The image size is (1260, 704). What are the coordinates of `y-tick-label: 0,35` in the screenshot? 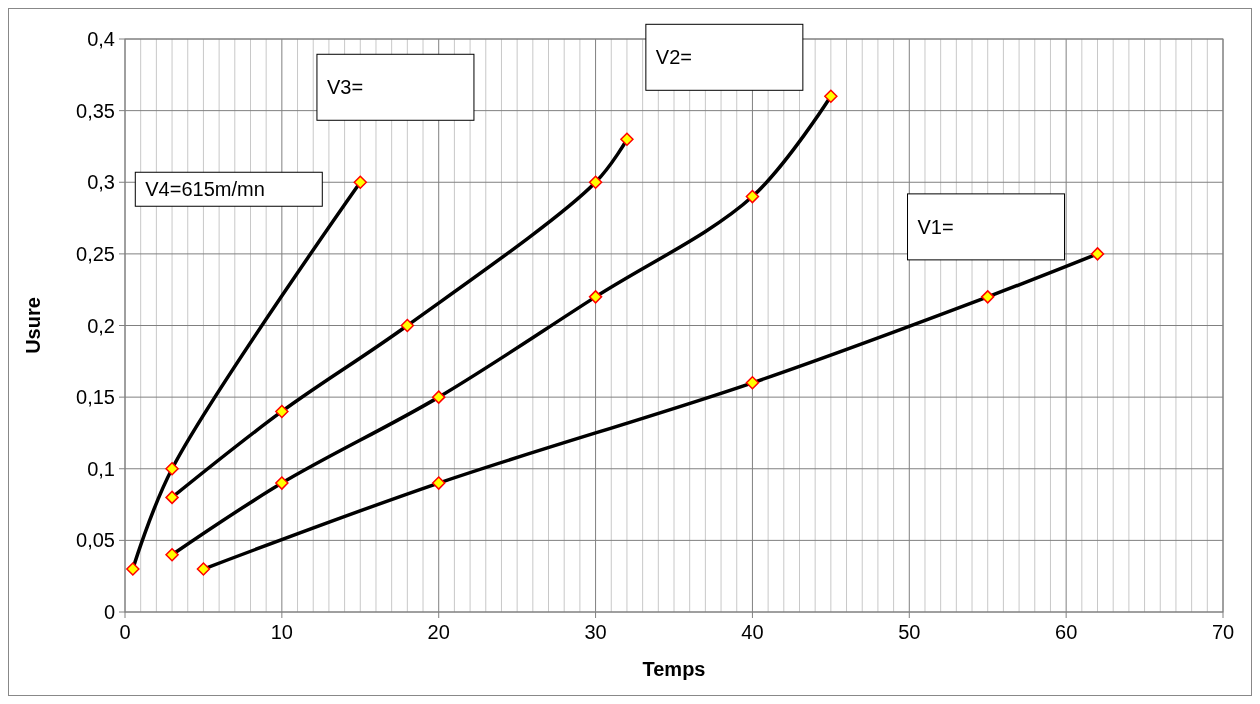 It's located at (95, 110).